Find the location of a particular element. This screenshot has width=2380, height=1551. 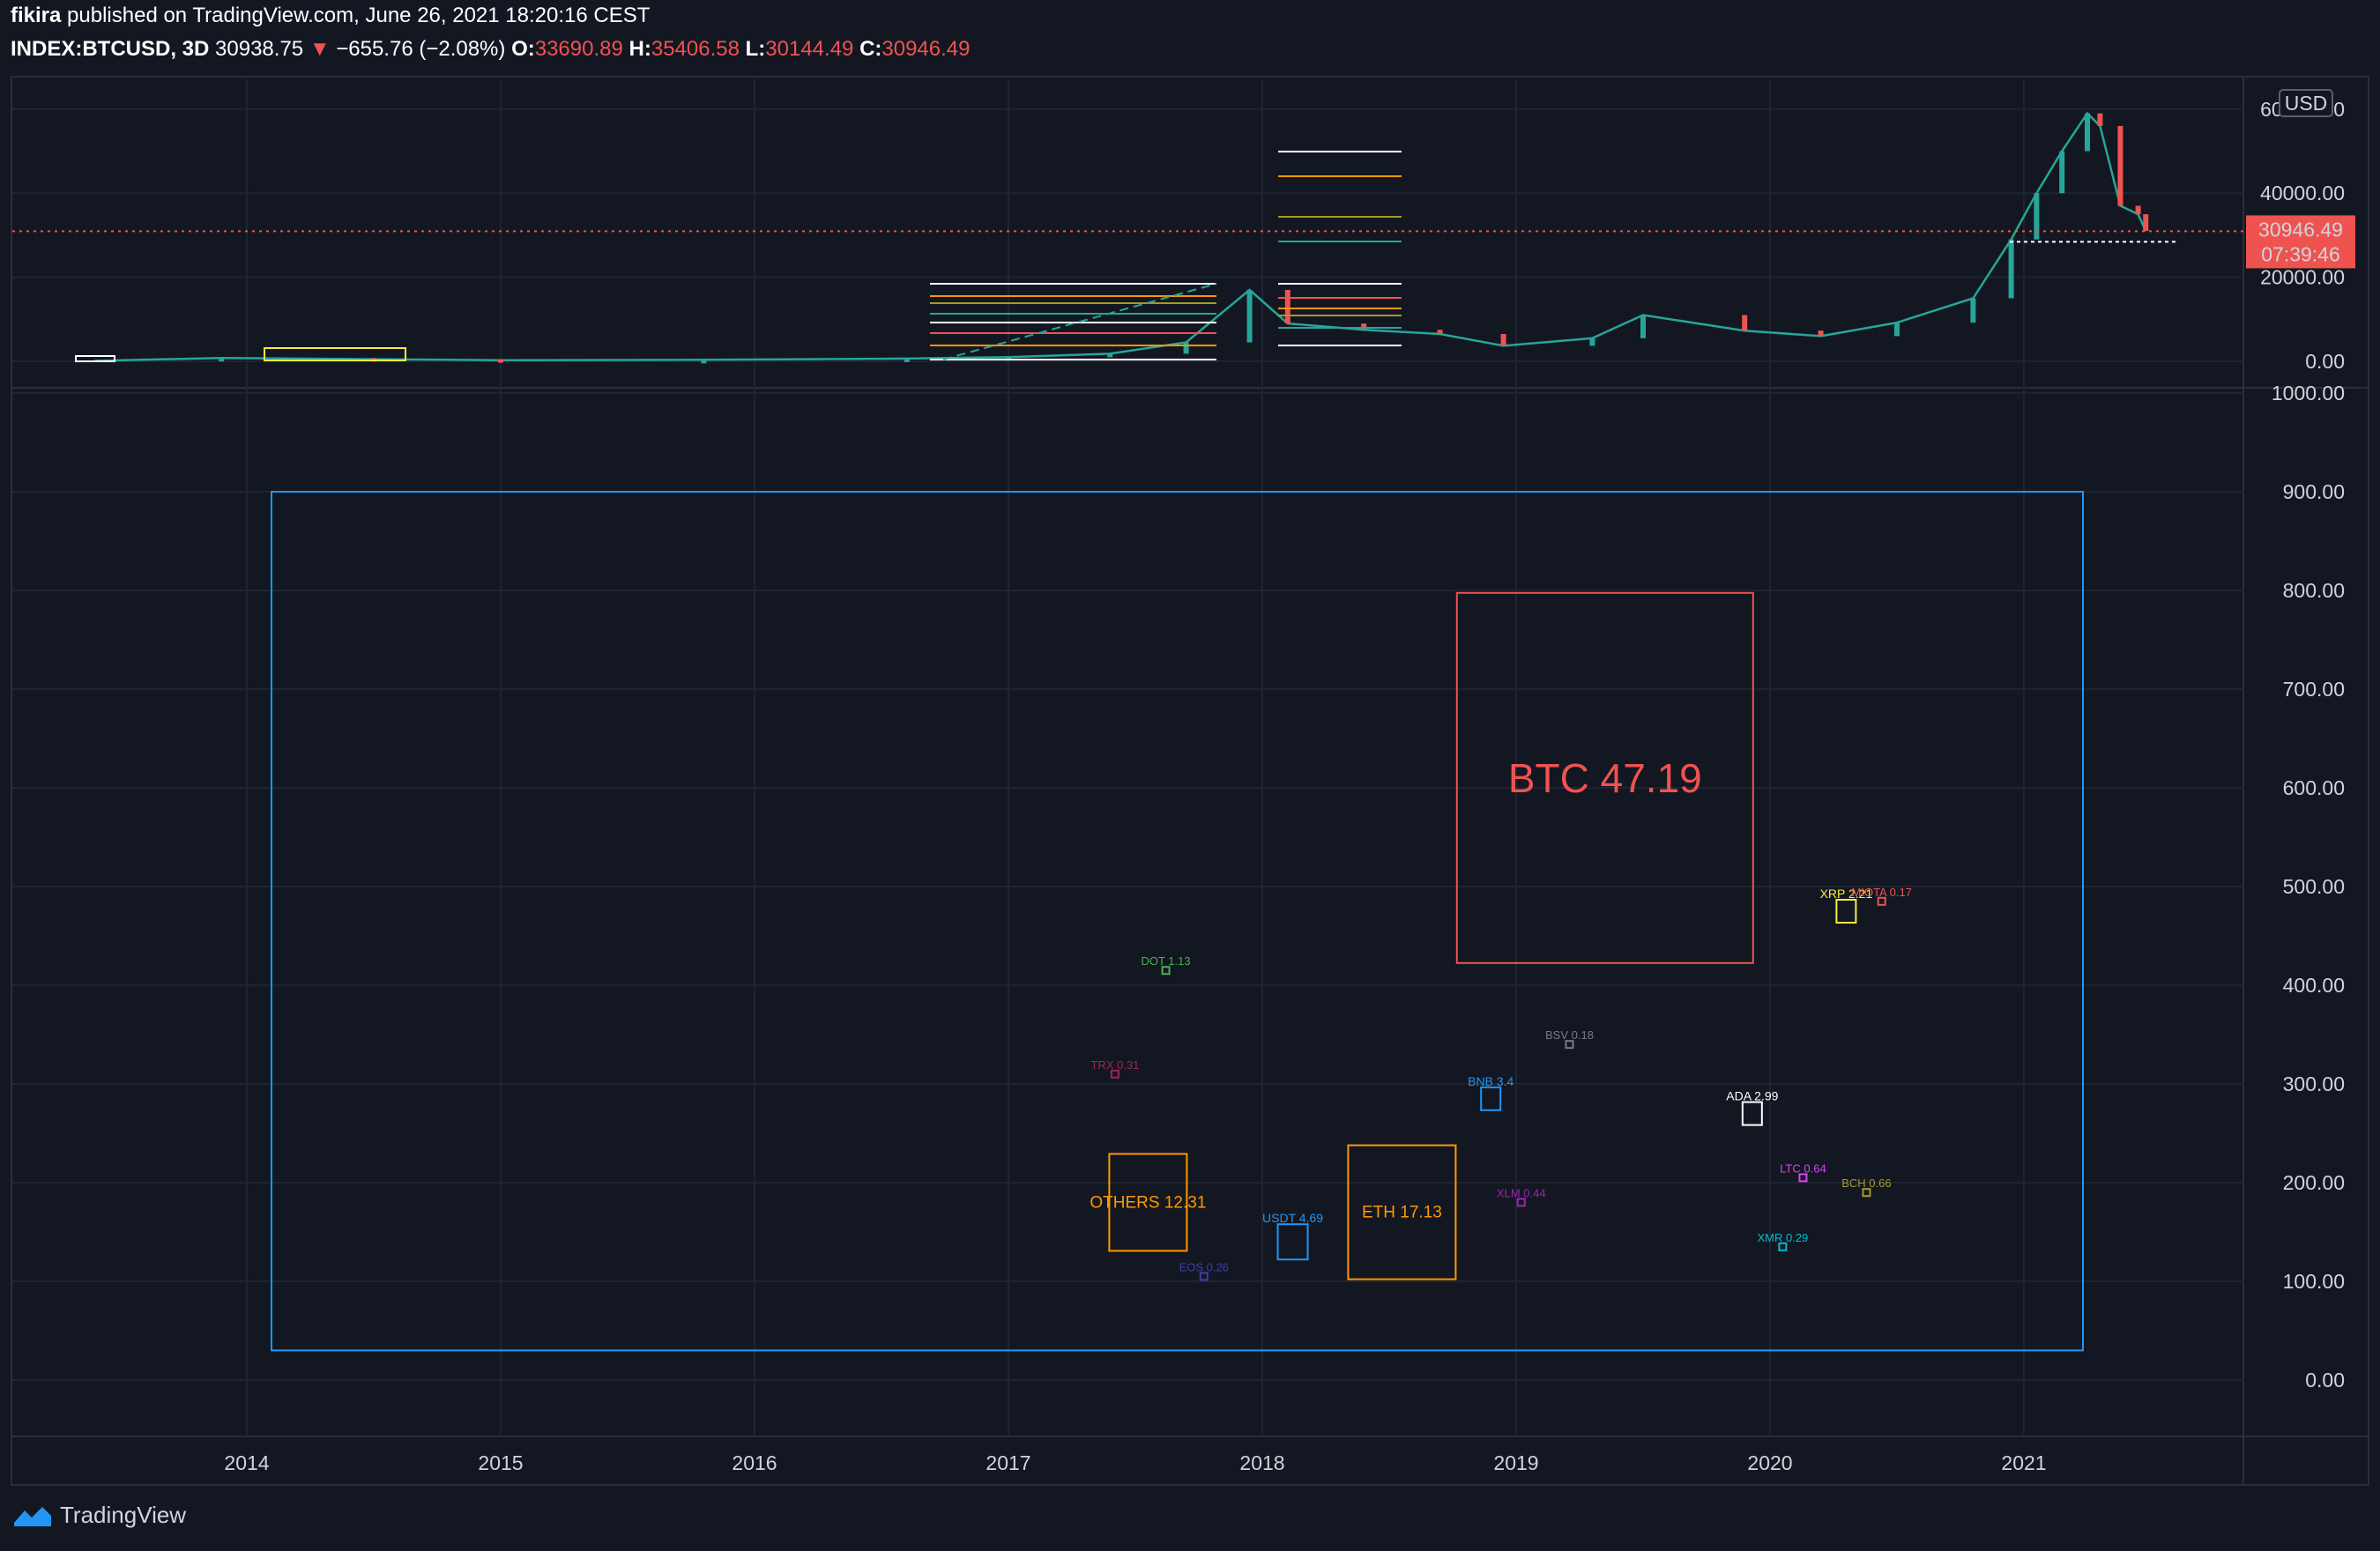

asset-label: BTC 47.19 is located at coordinates (1605, 778).